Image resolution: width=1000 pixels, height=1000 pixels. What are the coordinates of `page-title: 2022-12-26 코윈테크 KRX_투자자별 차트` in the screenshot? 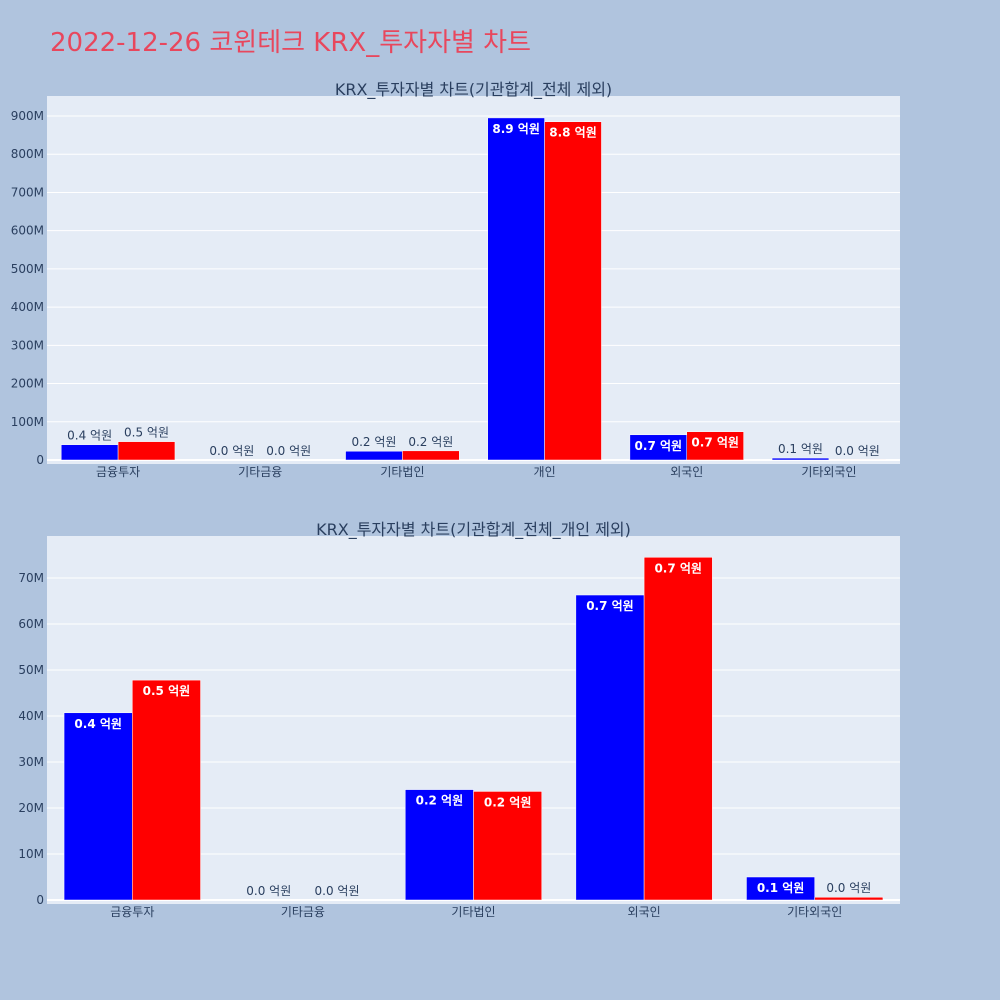 It's located at (291, 43).